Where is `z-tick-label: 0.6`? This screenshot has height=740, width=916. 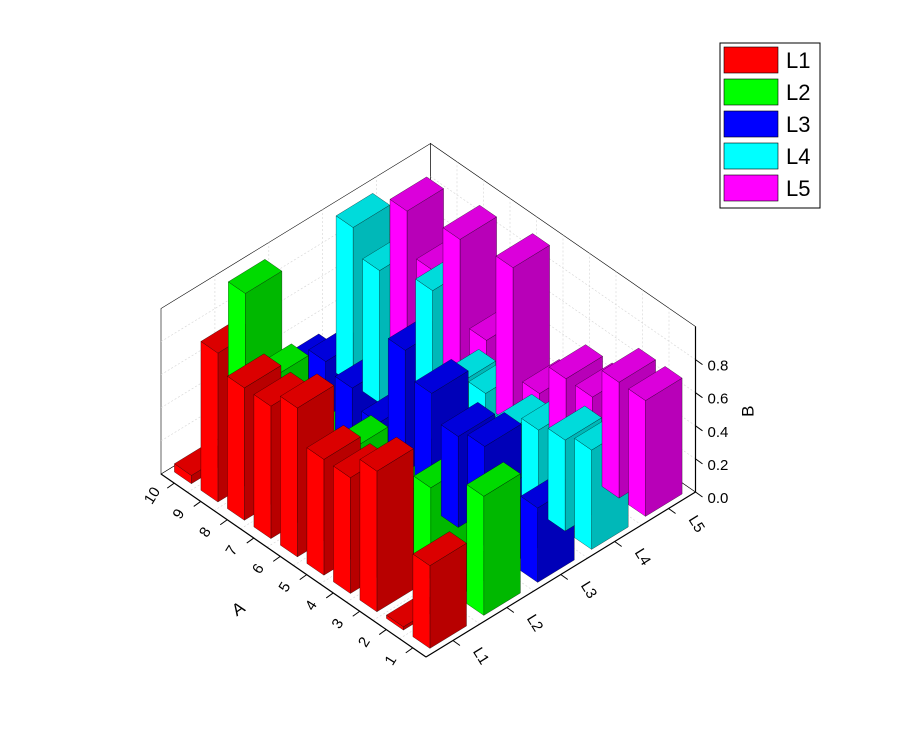
z-tick-label: 0.6 is located at coordinates (718, 399).